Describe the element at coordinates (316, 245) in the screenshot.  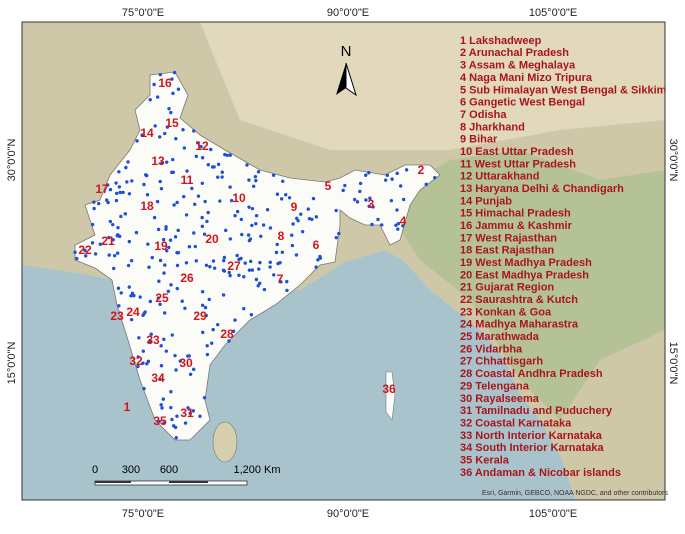
I see `region-number: 6` at that location.